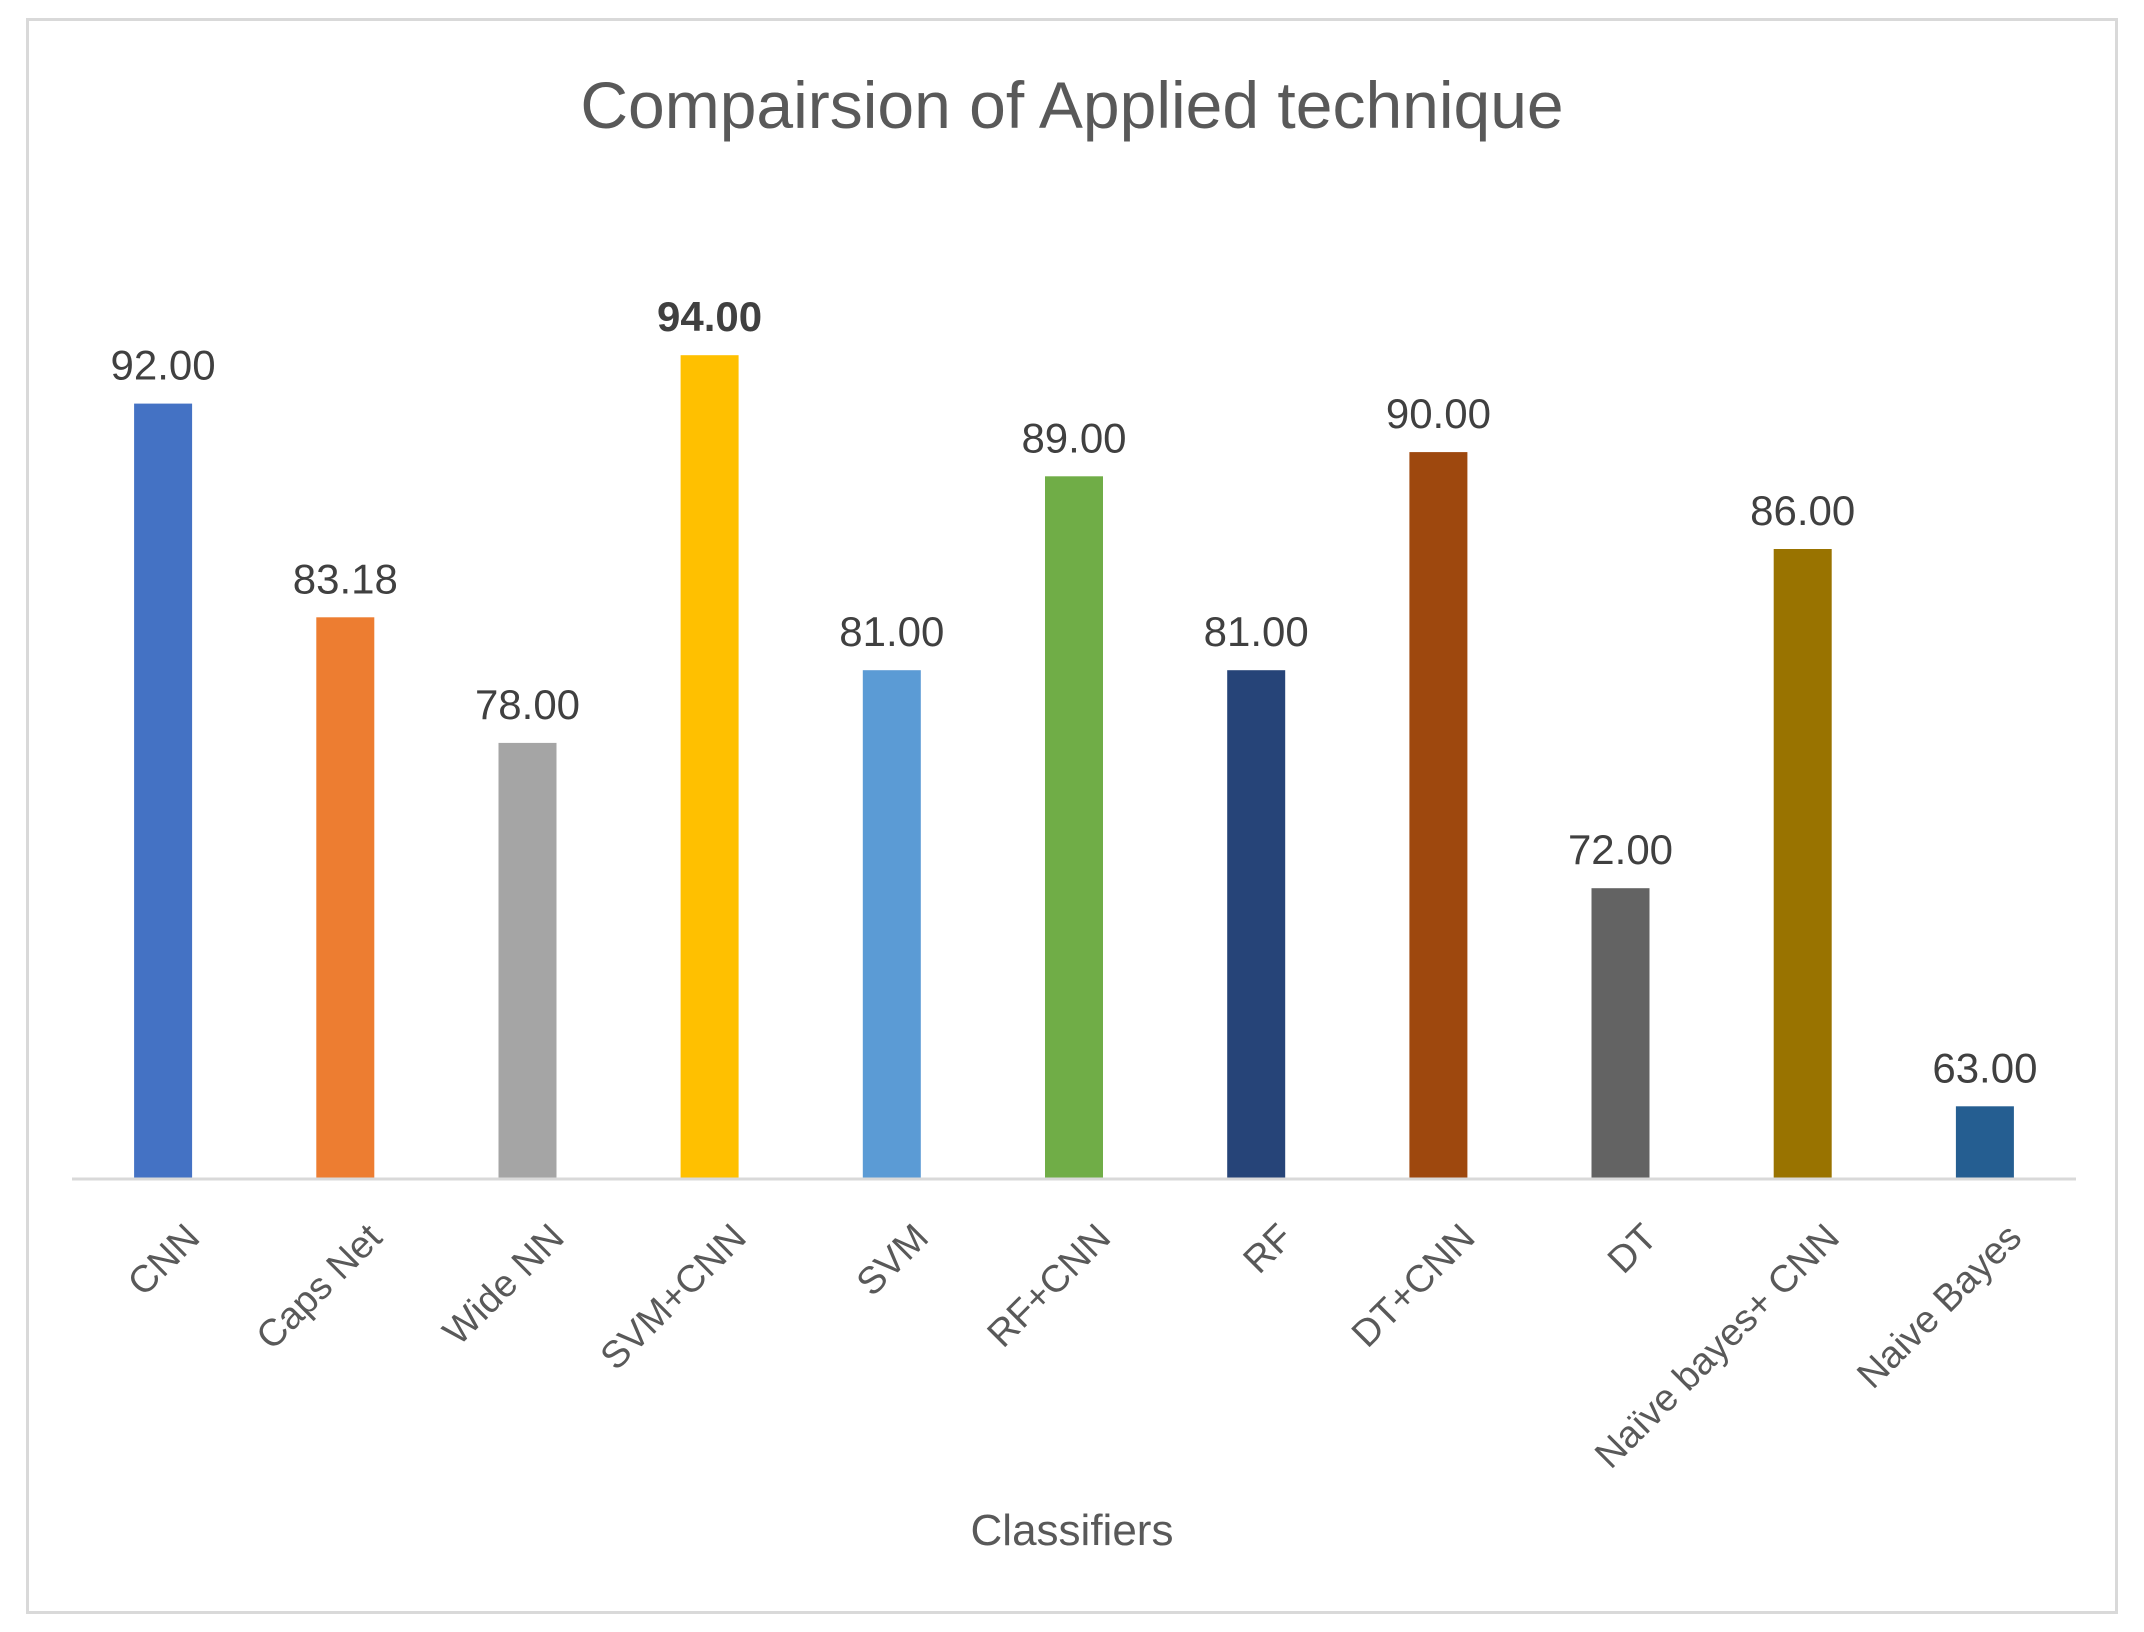 The image size is (2144, 1632). Describe the element at coordinates (891, 924) in the screenshot. I see `bar-svm` at that location.